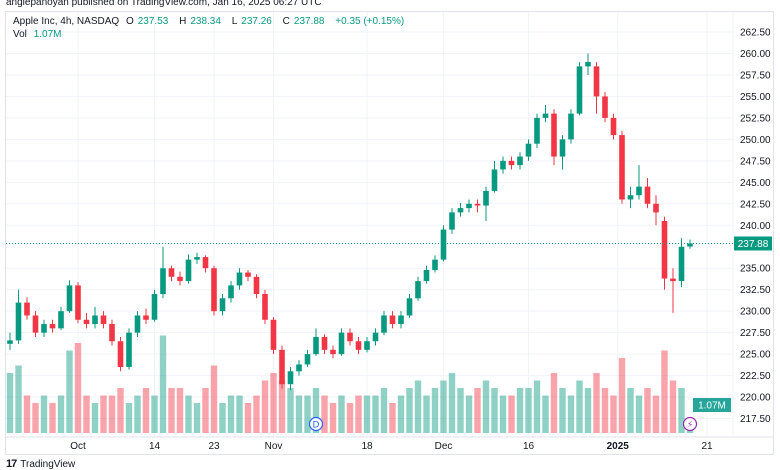 The width and height of the screenshot is (780, 470). What do you see at coordinates (755, 204) in the screenshot?
I see `y-tick-label: 242.50` at bounding box center [755, 204].